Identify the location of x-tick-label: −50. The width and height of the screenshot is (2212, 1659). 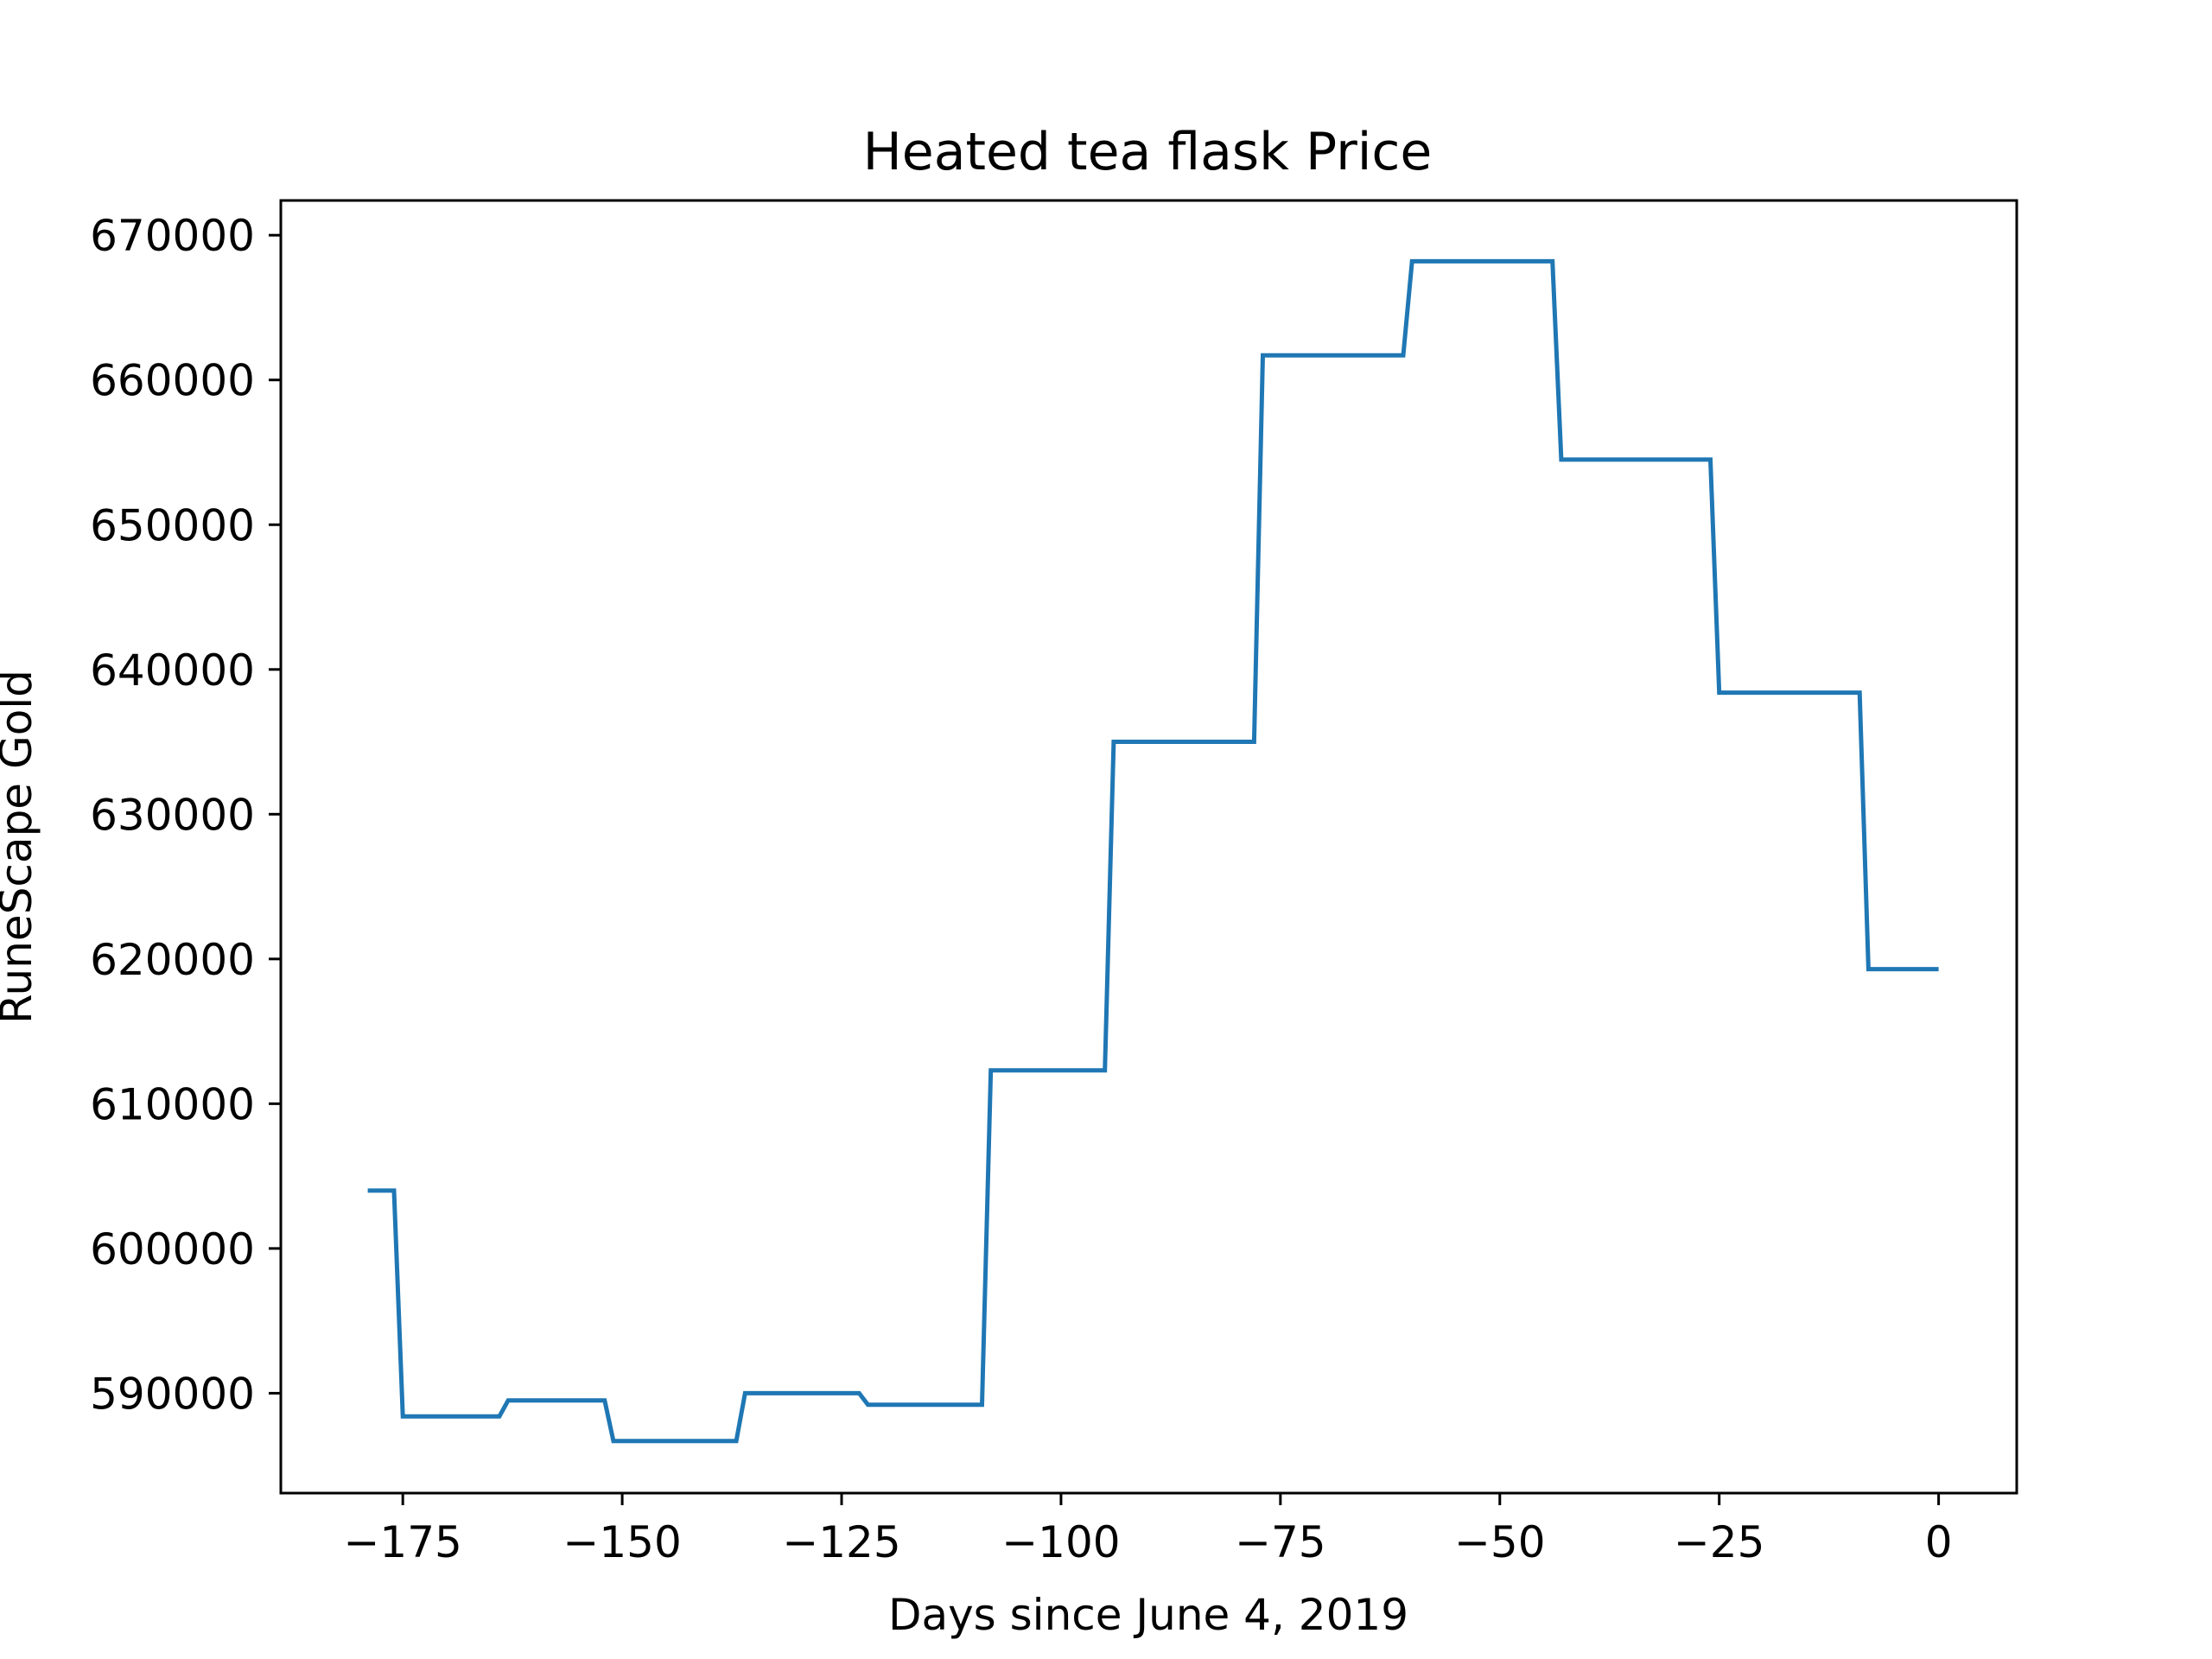
(1500, 1542).